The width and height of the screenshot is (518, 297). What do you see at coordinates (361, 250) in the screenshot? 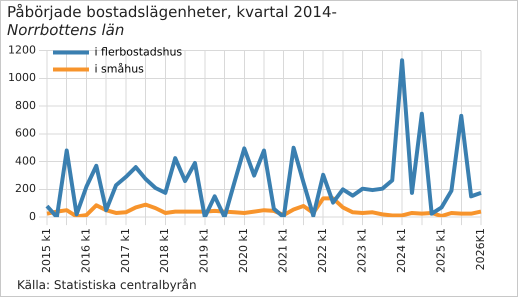
I see `x-tick-label: 2023 k1` at bounding box center [361, 250].